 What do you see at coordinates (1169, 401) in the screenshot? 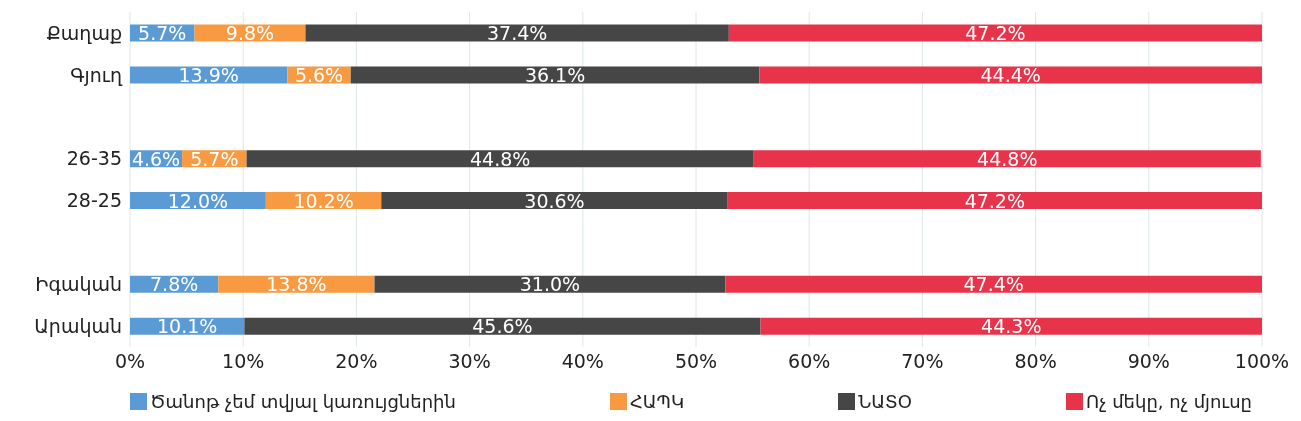
I see `legend-label: Ոչ մեկը, ոչ մյուսը` at bounding box center [1169, 401].